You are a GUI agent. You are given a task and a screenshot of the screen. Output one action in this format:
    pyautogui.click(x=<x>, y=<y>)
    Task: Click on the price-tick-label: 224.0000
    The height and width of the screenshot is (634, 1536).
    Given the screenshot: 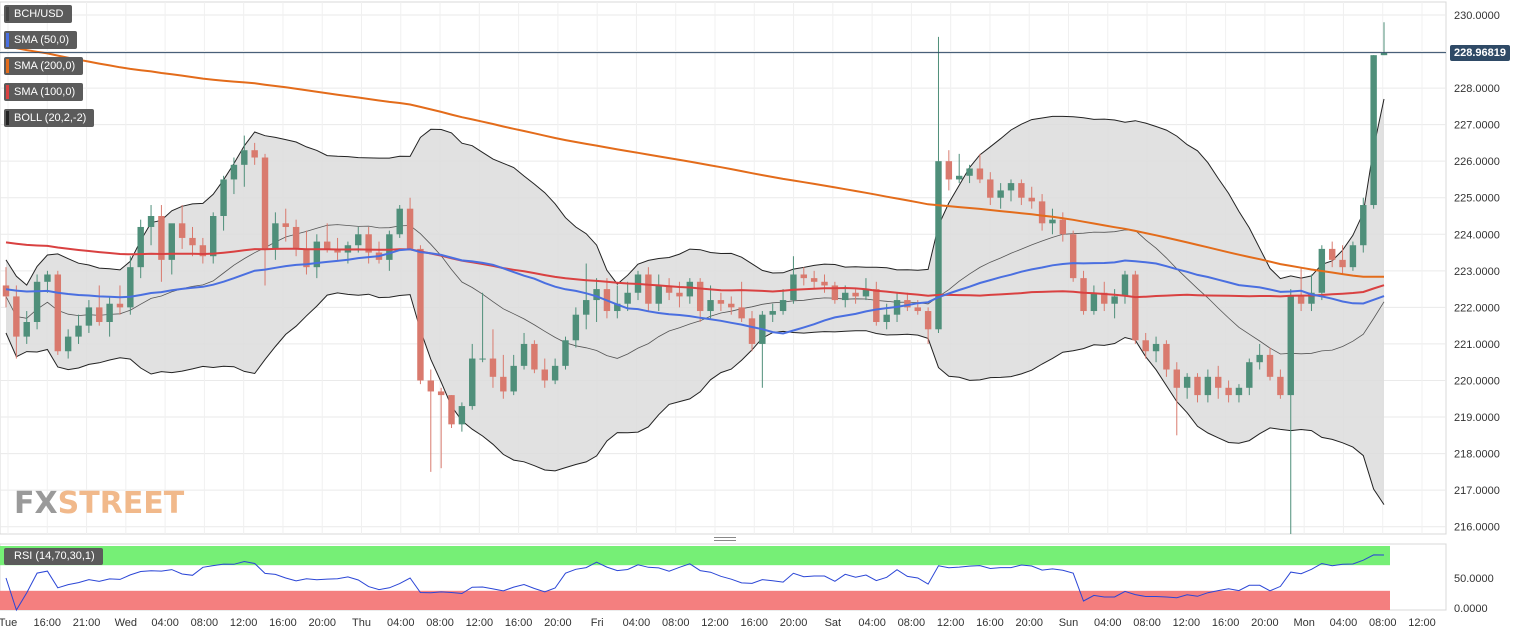 What is the action you would take?
    pyautogui.click(x=1477, y=235)
    